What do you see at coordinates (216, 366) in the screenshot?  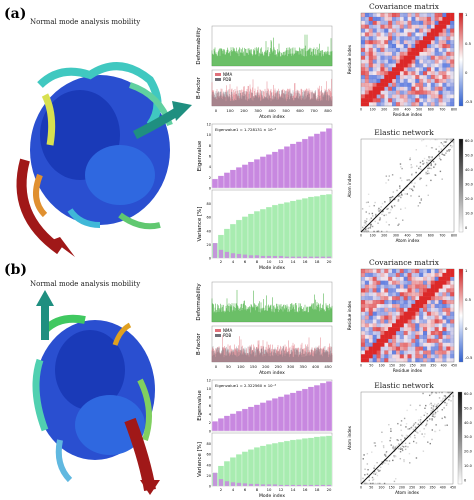 I see `bfactor-xtick: 0` at bounding box center [216, 366].